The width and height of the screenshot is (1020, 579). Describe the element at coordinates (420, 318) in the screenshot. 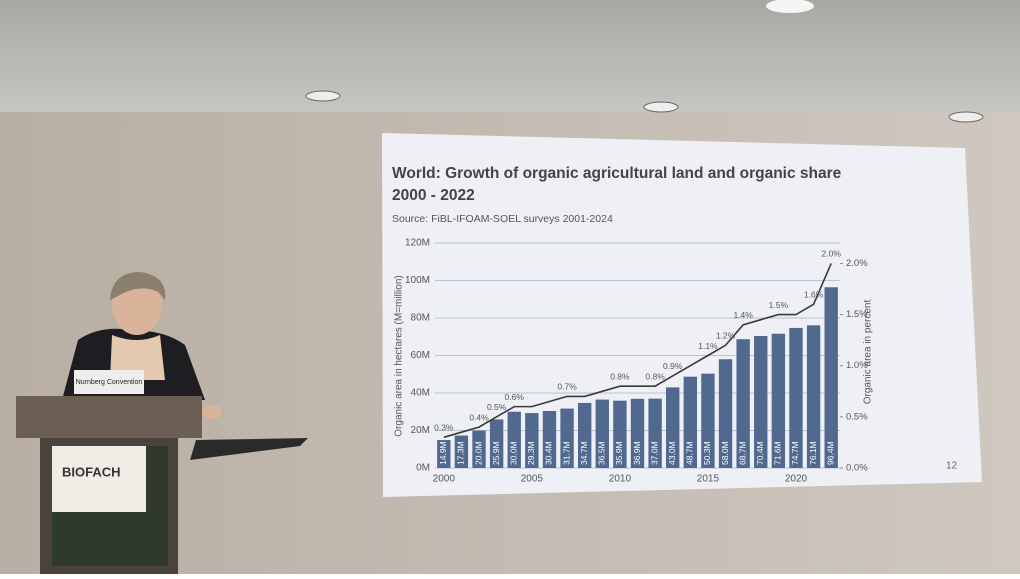

I see `y-tick-label: 80M` at that location.